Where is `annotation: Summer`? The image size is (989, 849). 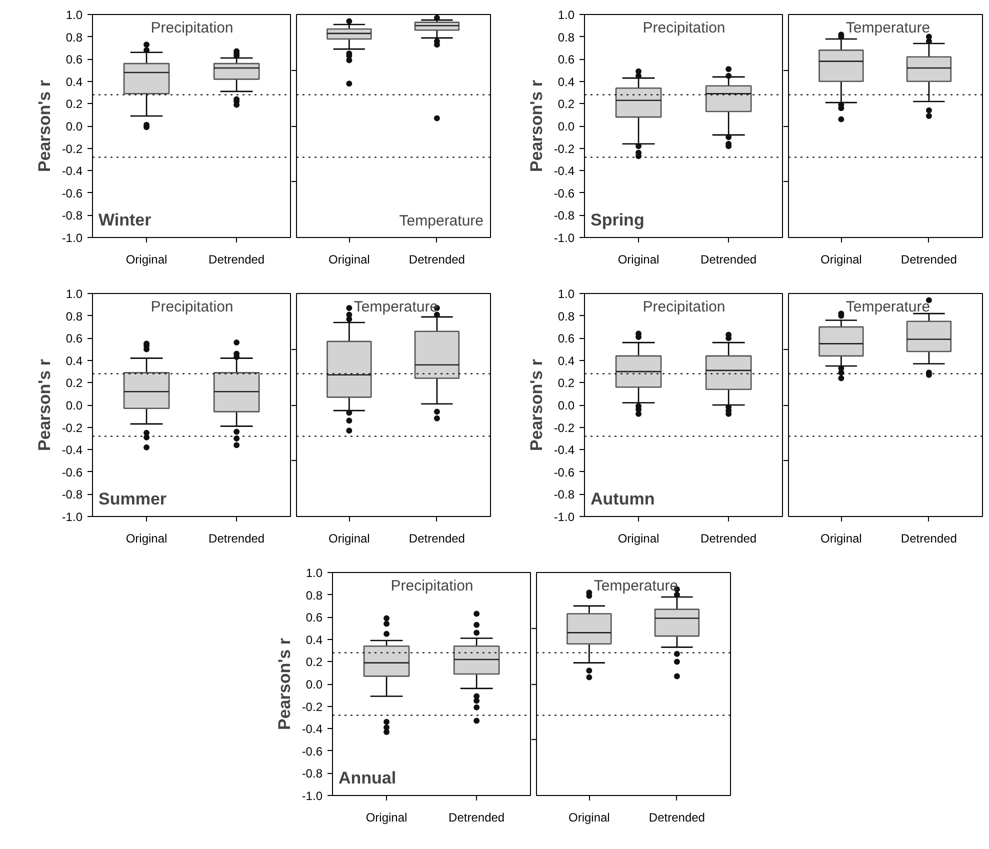
annotation: Summer is located at coordinates (132, 499).